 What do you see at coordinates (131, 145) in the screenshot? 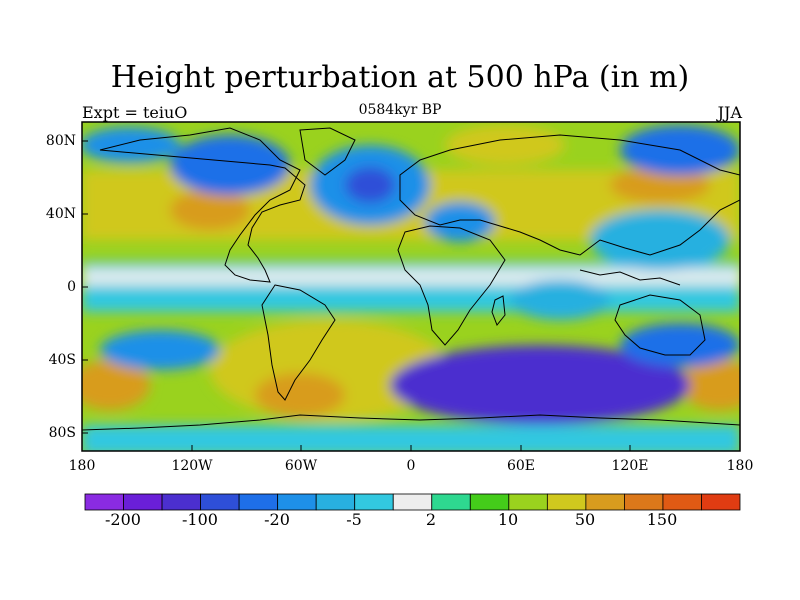
I see `field-low-west` at bounding box center [131, 145].